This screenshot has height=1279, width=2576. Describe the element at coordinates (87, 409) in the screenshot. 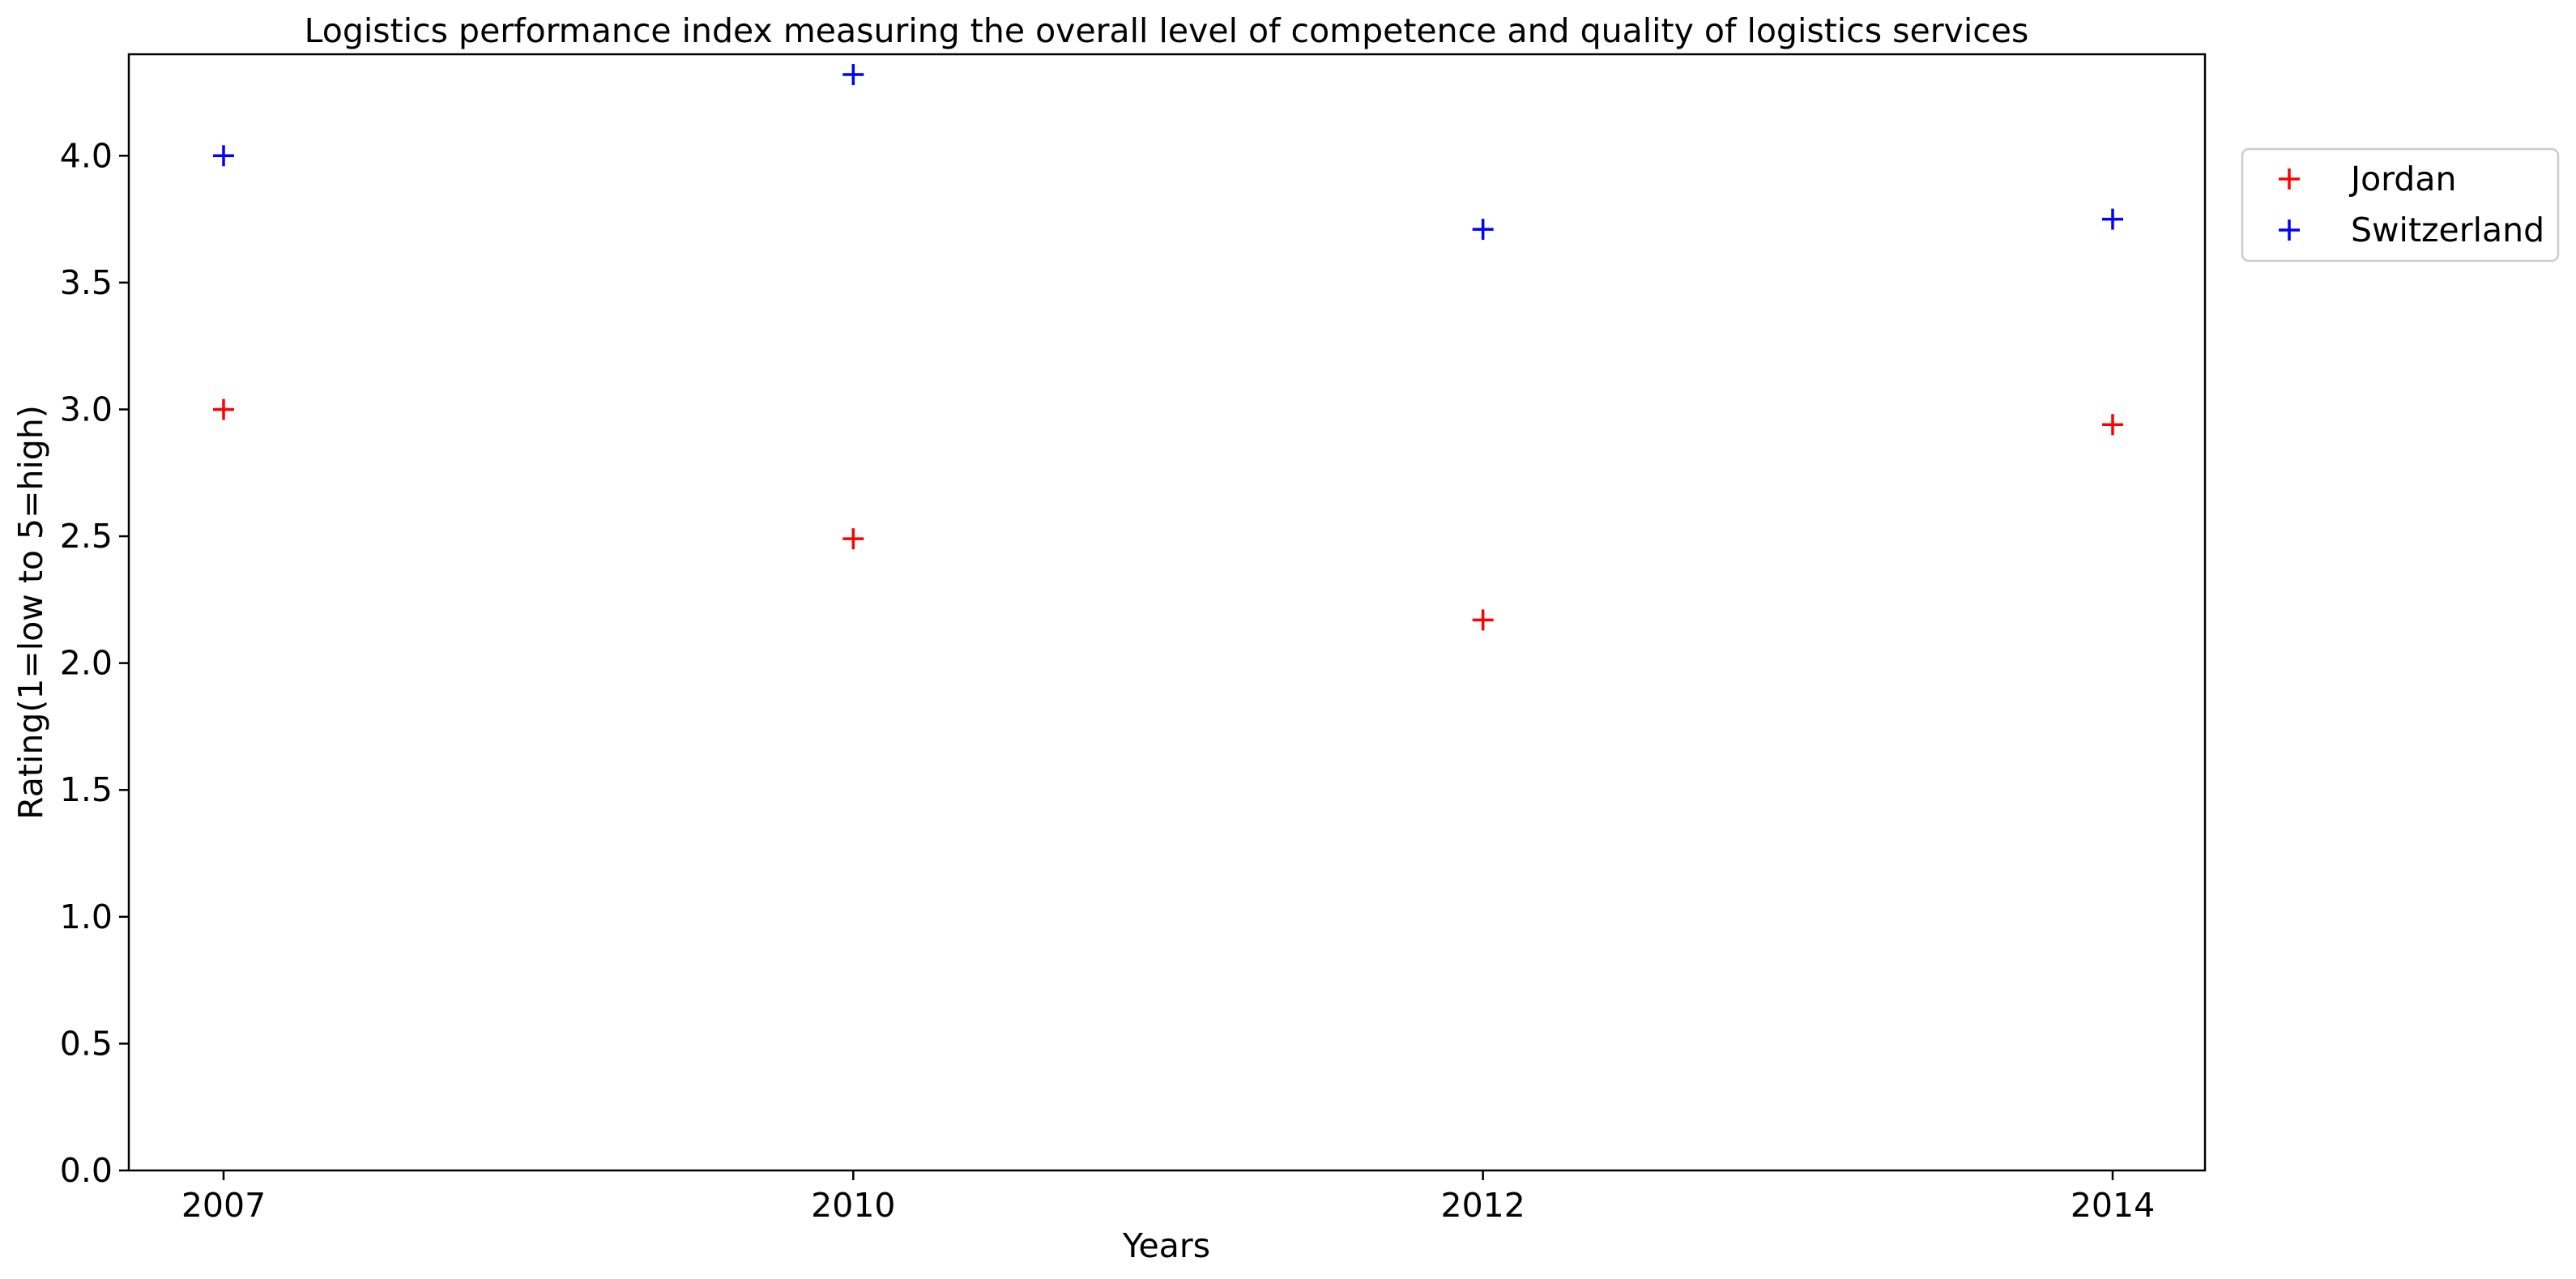

I see `y-tick-label: 3.0` at that location.